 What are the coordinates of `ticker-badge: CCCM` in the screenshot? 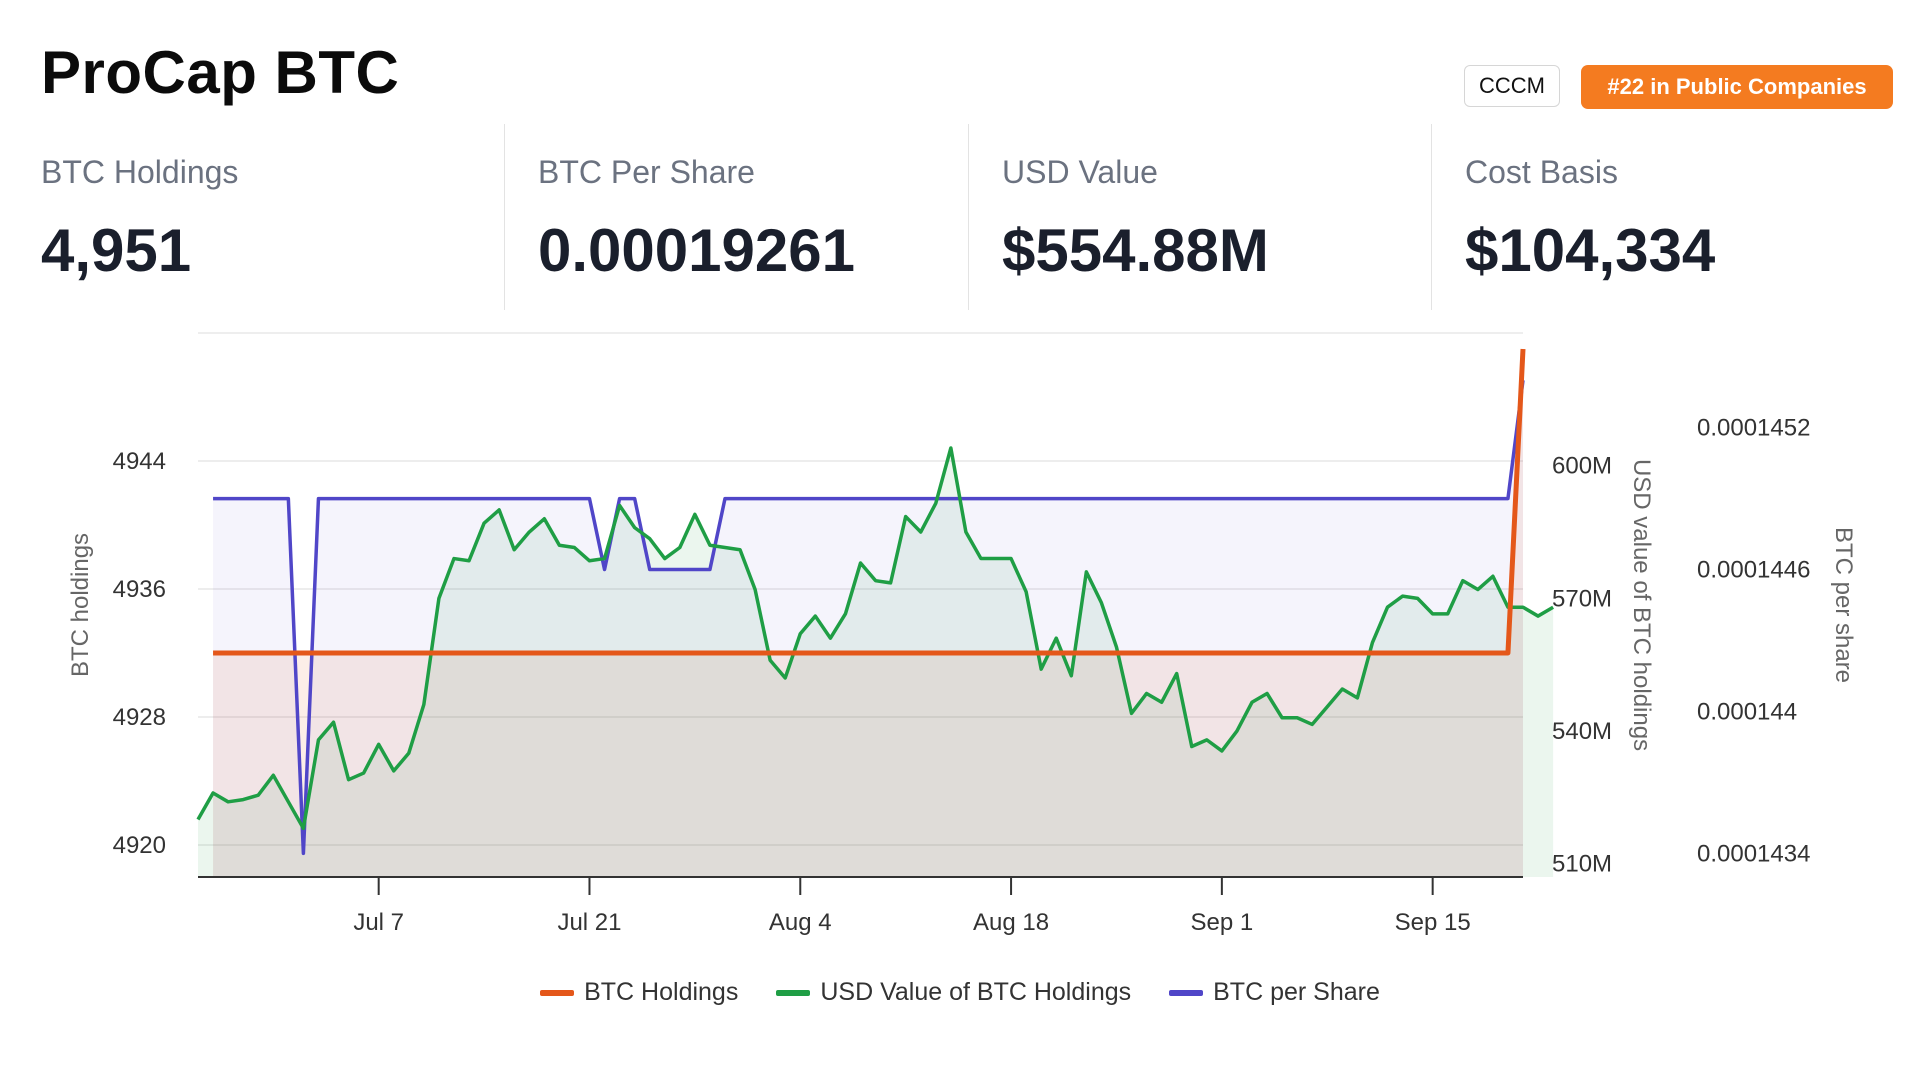 It's located at (1512, 86).